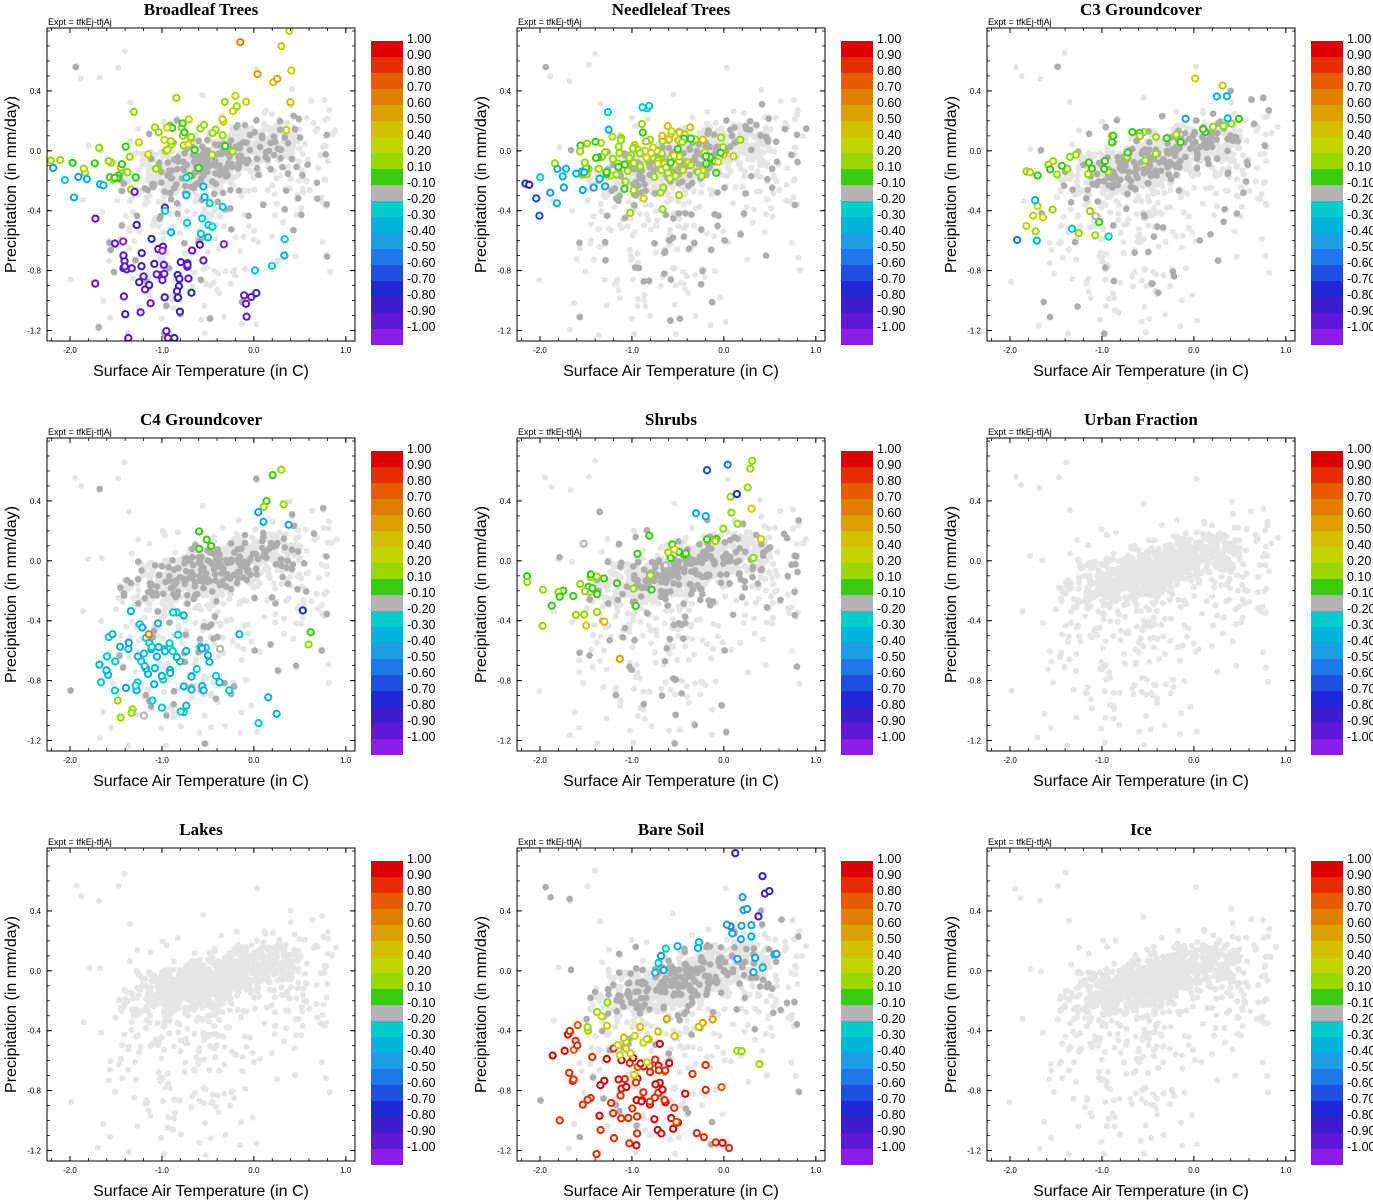 This screenshot has height=1200, width=1373. Describe the element at coordinates (665, 194) in the screenshot. I see `points-layer` at that location.